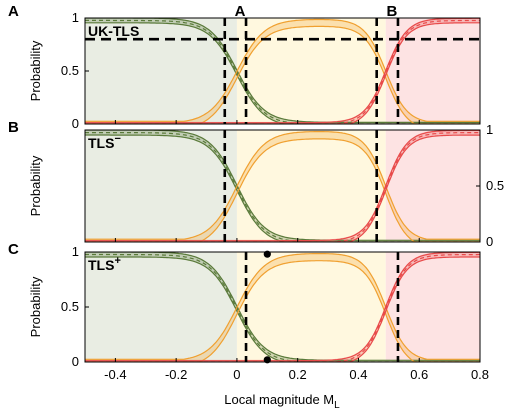  What do you see at coordinates (13, 11) in the screenshot?
I see `panel-letter: A` at bounding box center [13, 11].